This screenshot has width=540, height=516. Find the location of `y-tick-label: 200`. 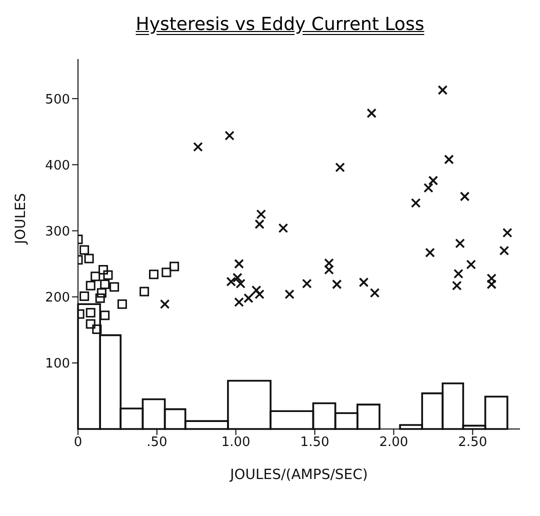

y-tick-label: 200 is located at coordinates (57, 298).